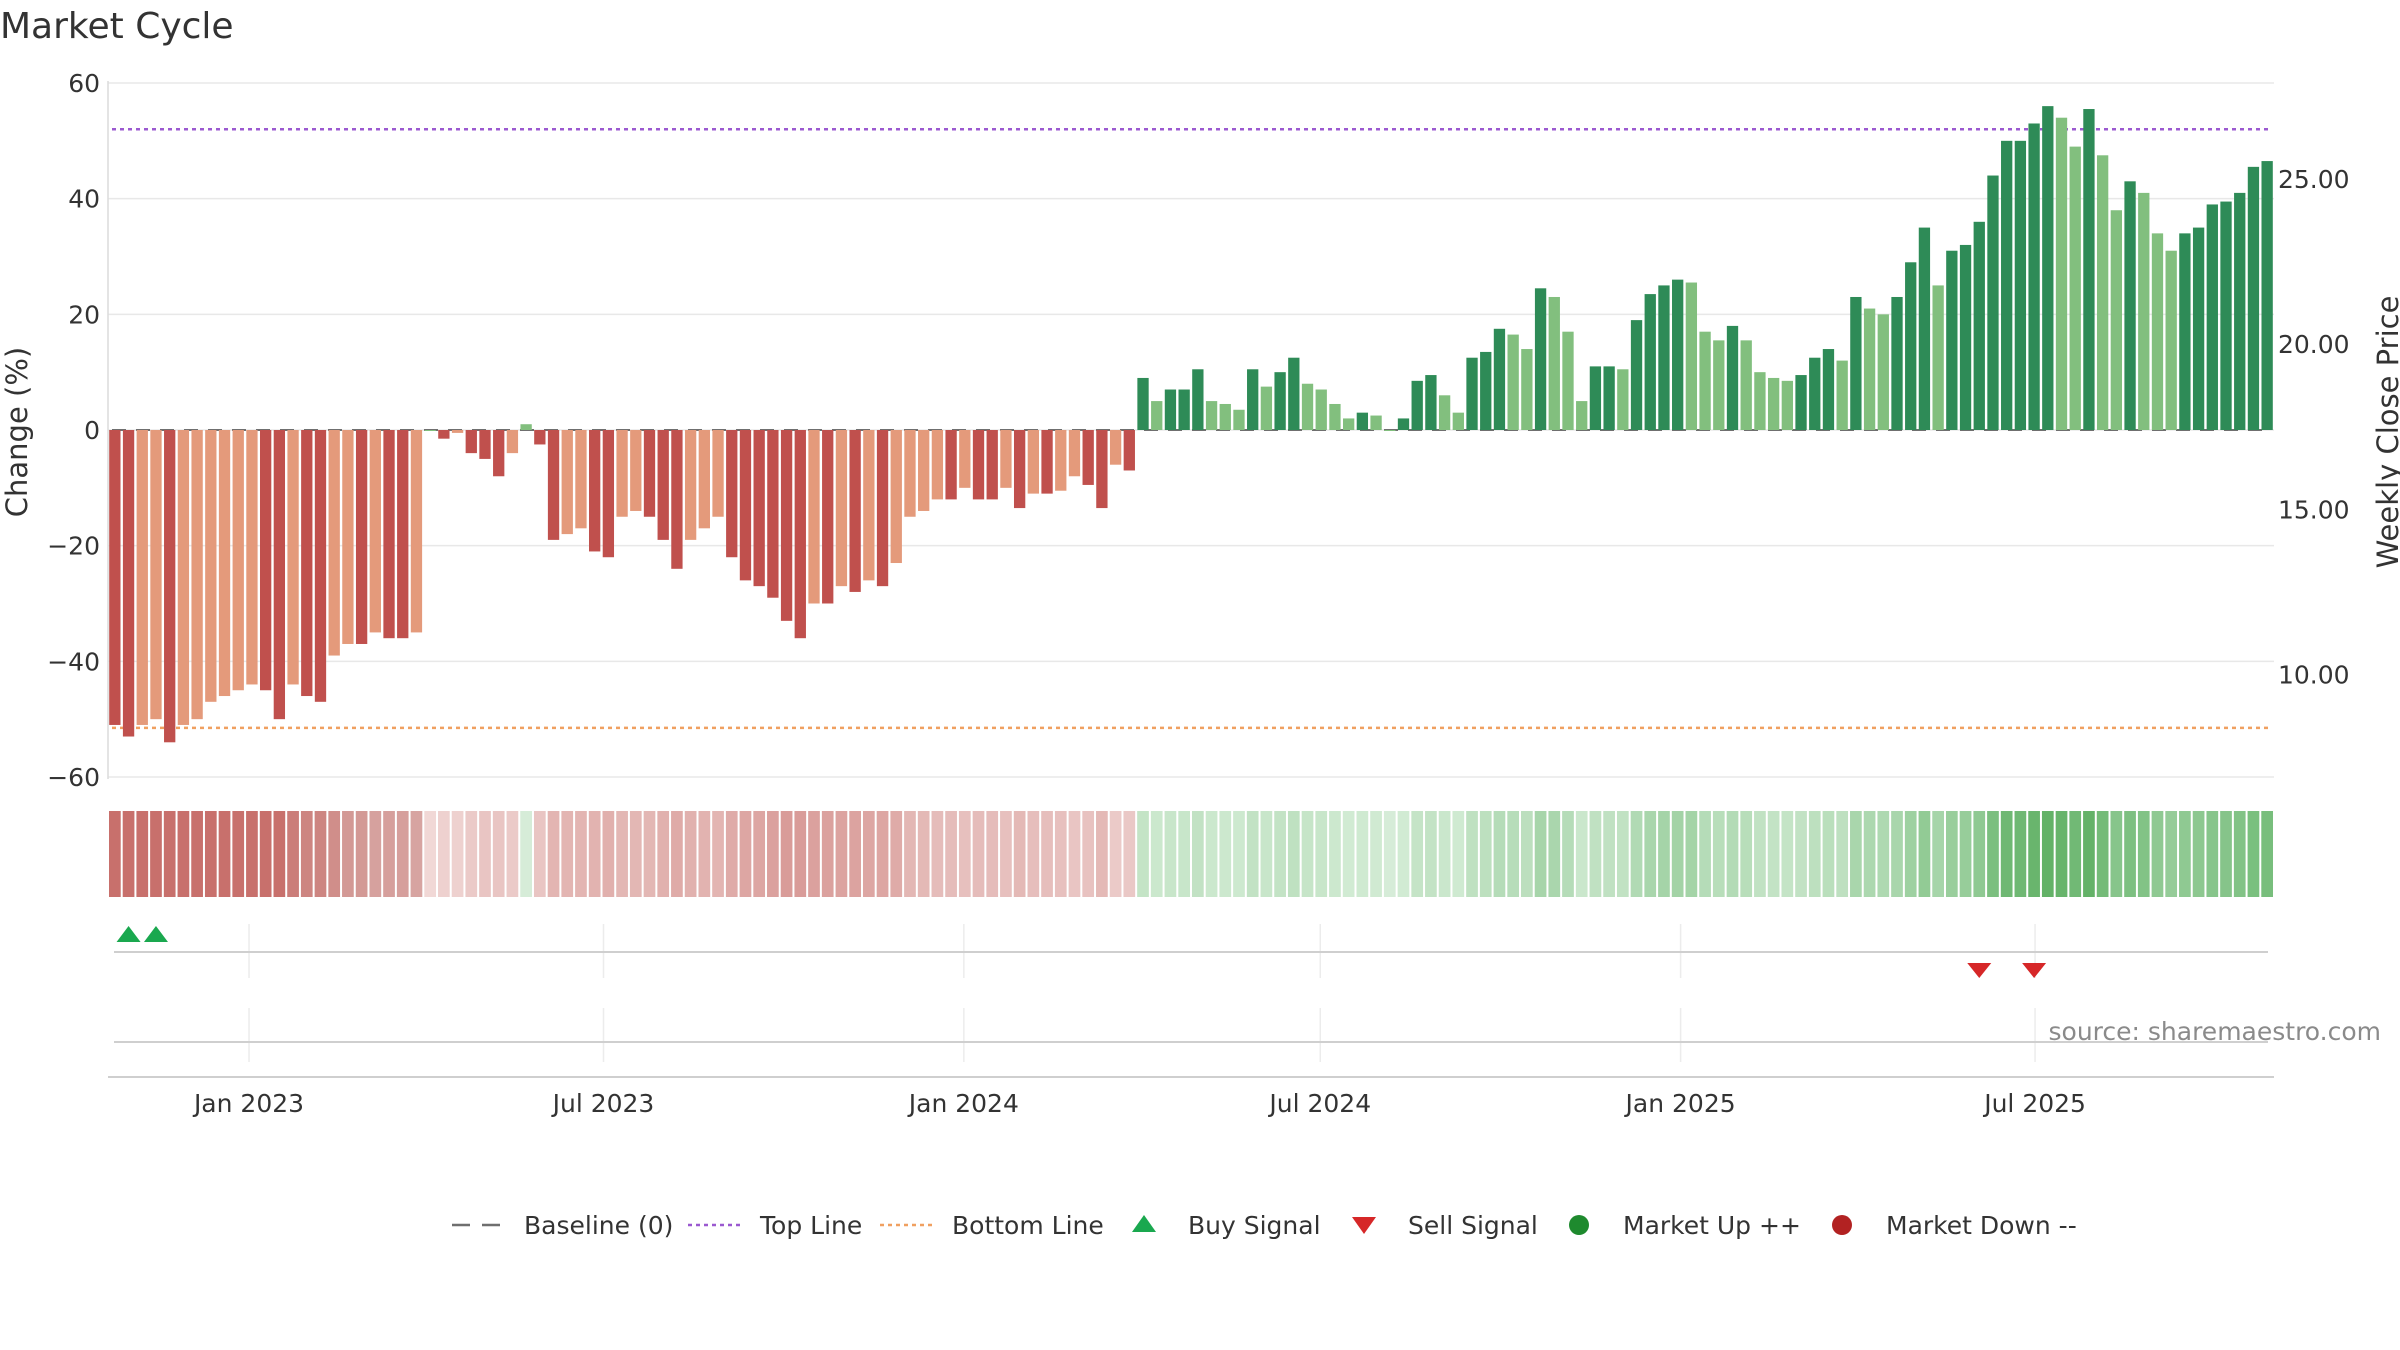  I want to click on legend-label-baseline: Baseline (0), so click(598, 1225).